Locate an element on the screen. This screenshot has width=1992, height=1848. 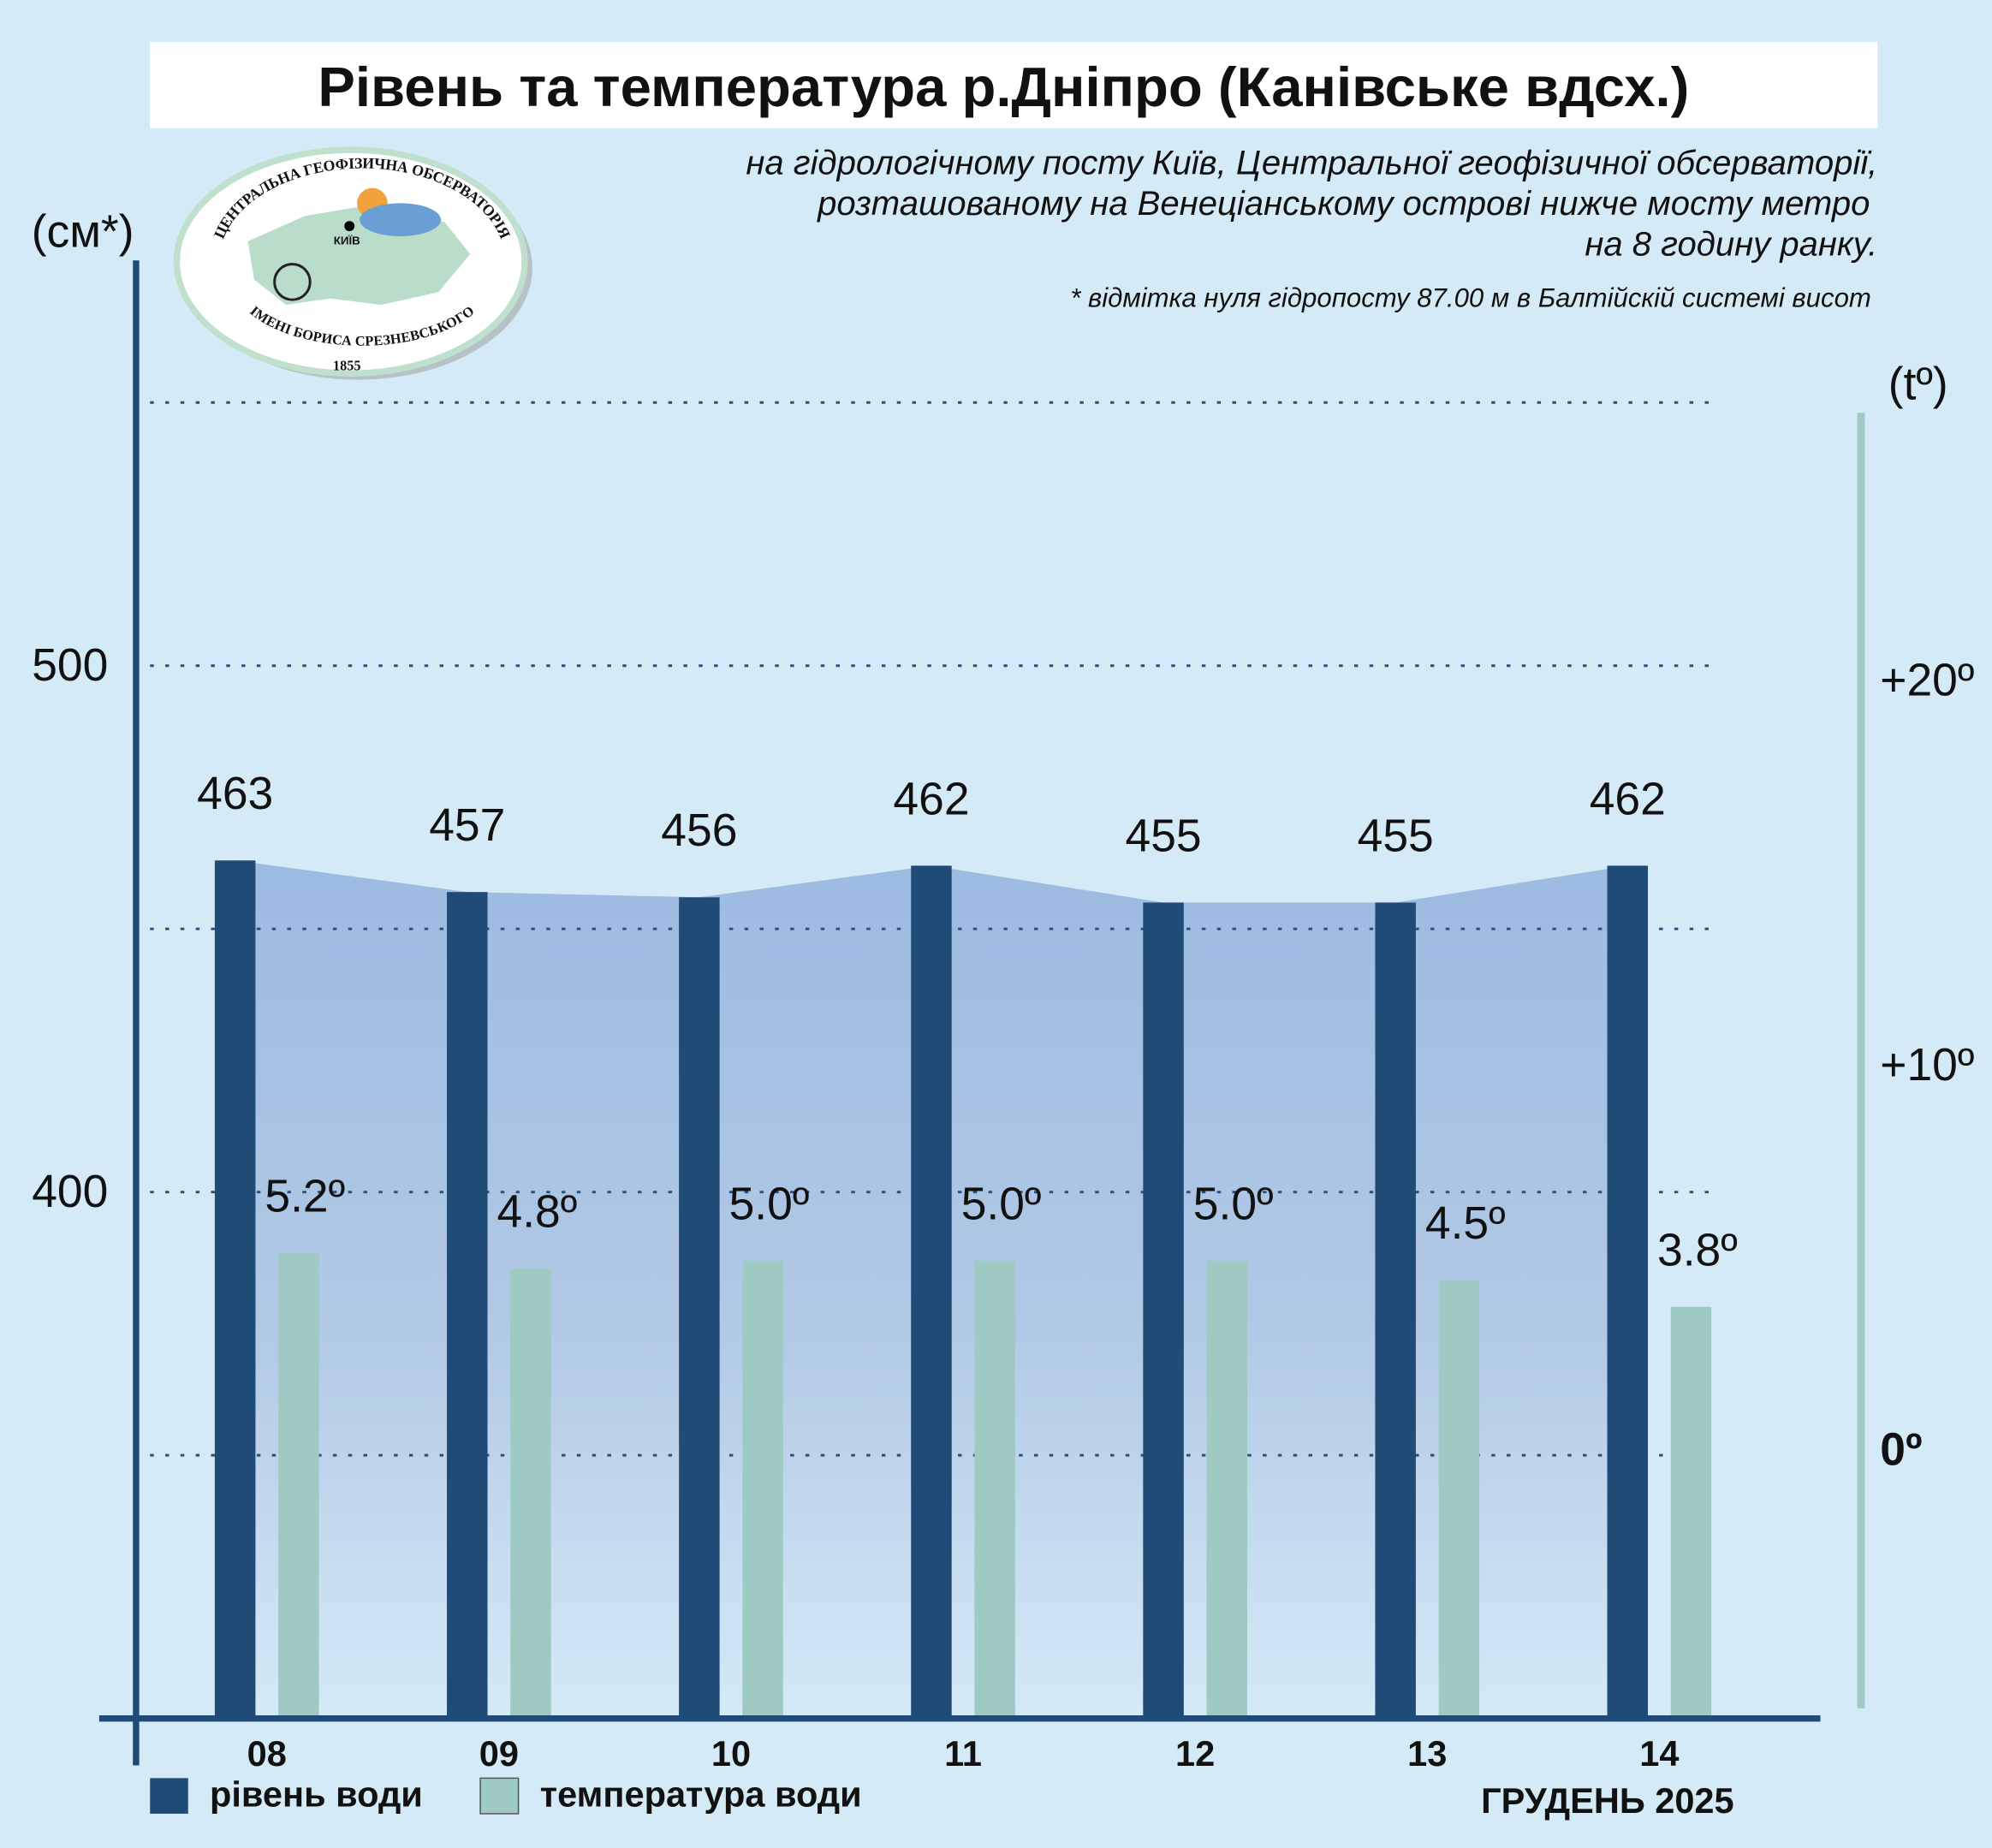
y2-tick-label: 0º is located at coordinates (1901, 1450).